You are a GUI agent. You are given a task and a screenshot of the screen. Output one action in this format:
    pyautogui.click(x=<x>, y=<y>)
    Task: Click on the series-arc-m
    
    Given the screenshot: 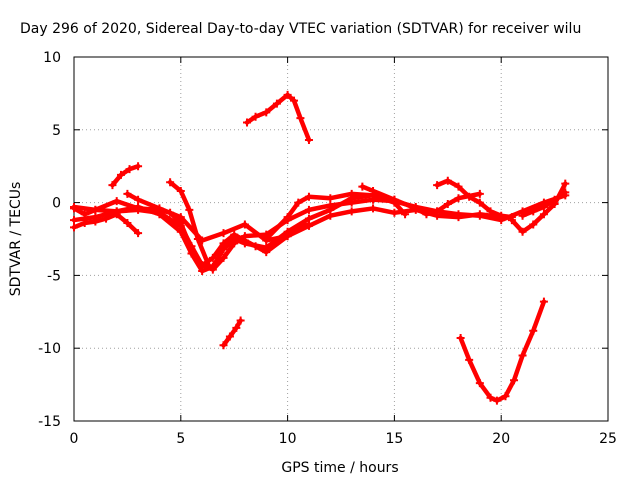 What is the action you would take?
    pyautogui.click(x=502, y=351)
    